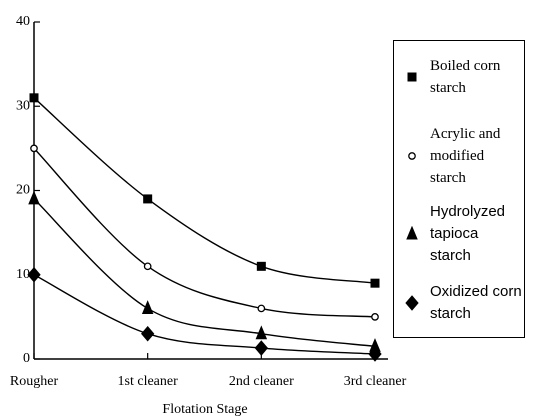 The height and width of the screenshot is (419, 534). Describe the element at coordinates (148, 381) in the screenshot. I see `x-tick-label: 1st cleaner` at that location.